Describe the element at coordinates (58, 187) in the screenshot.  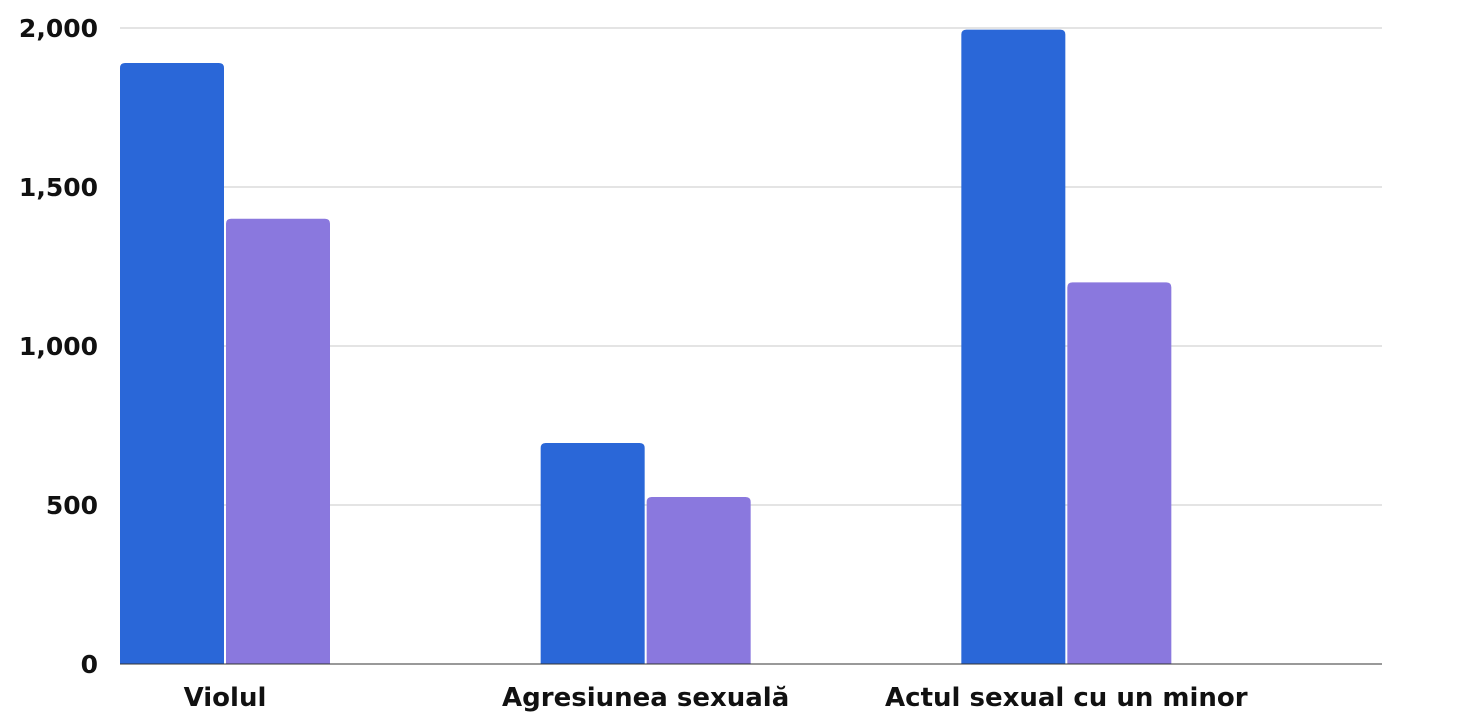
I see `y-tick-label: 1,500` at that location.